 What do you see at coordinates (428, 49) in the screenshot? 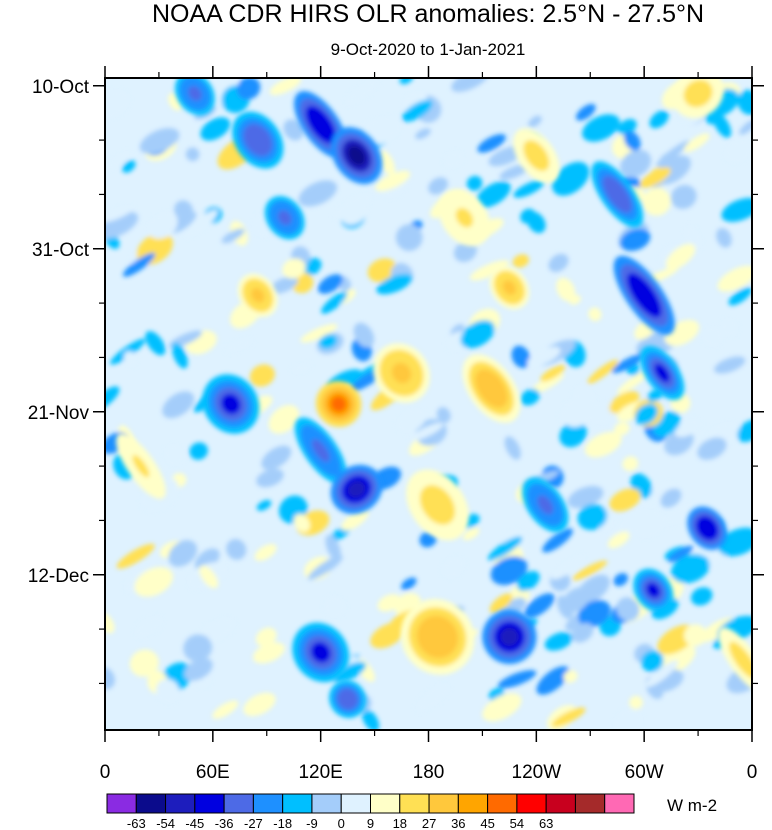
I see `chart-subtitle: 9-Oct-2020 to 1-Jan-2021` at bounding box center [428, 49].